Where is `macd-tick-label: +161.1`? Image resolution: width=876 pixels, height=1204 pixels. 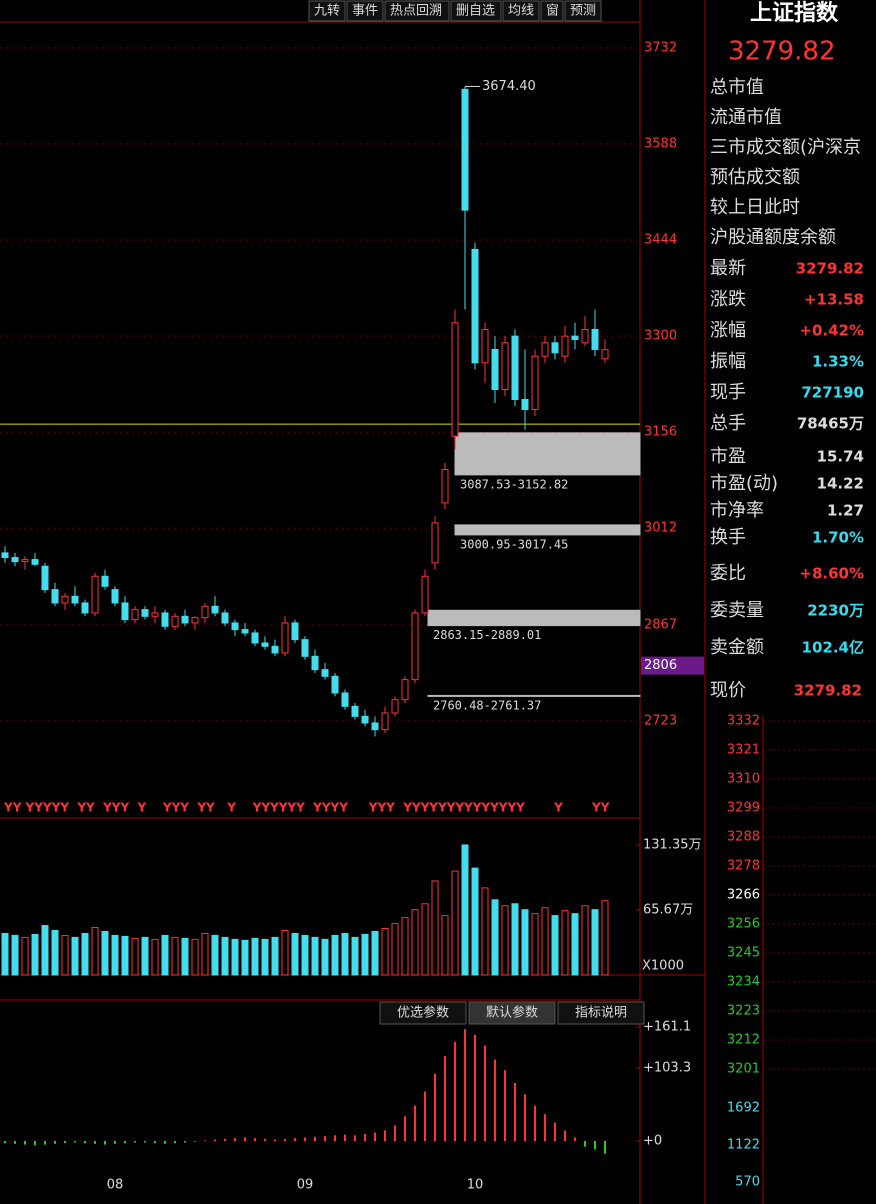 macd-tick-label: +161.1 is located at coordinates (667, 1027).